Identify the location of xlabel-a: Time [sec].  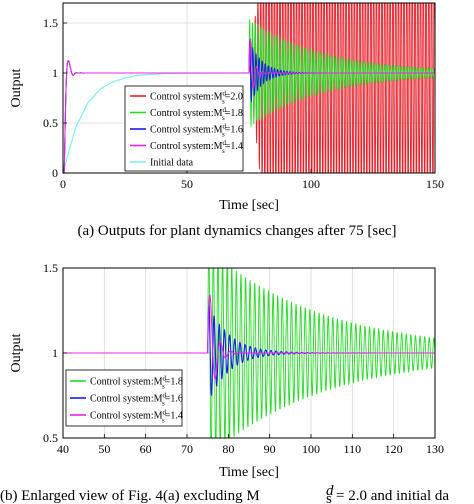
(249, 205).